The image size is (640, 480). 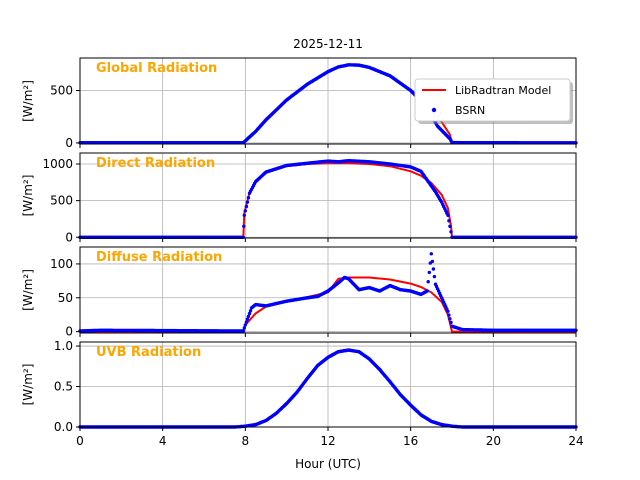 I want to click on x-tick-label: 24, so click(x=575, y=441).